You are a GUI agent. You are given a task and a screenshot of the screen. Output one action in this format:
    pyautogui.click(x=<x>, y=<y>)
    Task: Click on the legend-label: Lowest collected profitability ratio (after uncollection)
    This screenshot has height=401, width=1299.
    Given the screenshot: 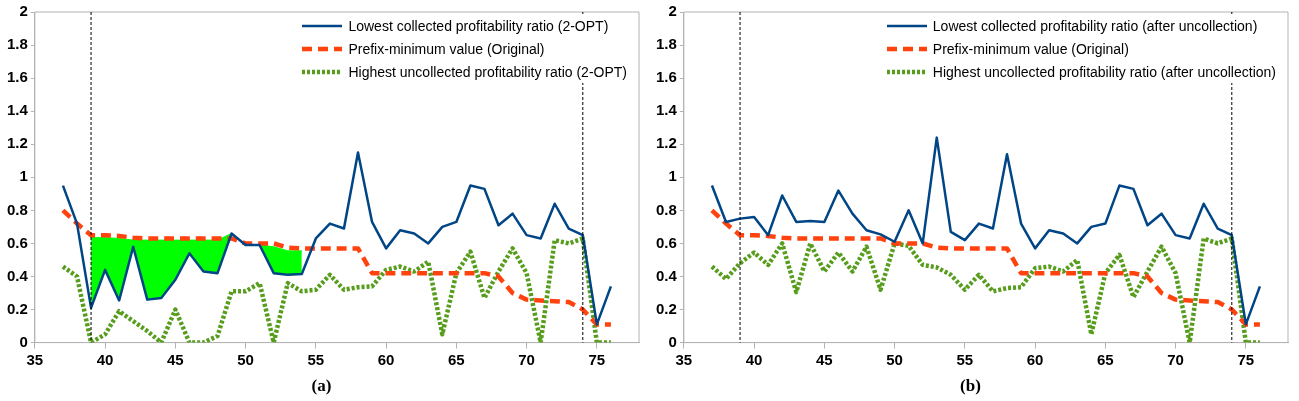 What is the action you would take?
    pyautogui.click(x=1095, y=25)
    